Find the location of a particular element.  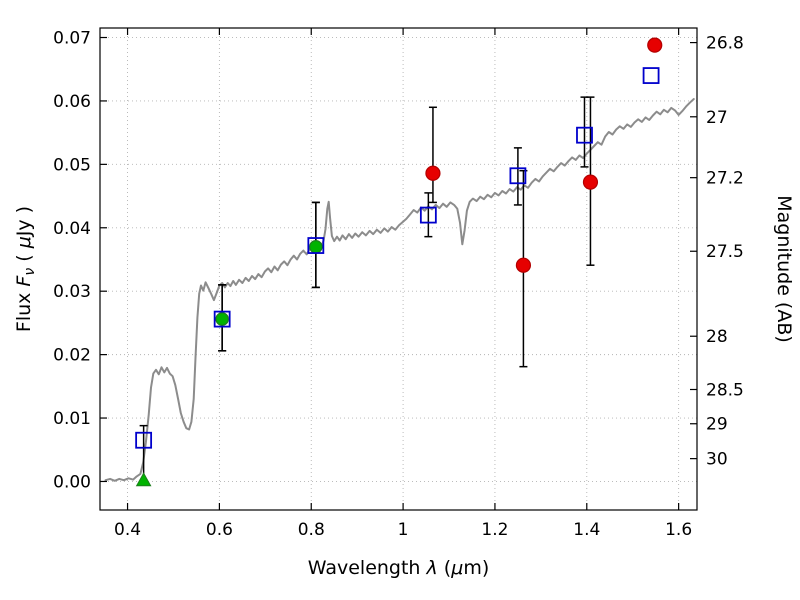

y-axis-label-right: Magnitude (AB) is located at coordinates (784, 269).